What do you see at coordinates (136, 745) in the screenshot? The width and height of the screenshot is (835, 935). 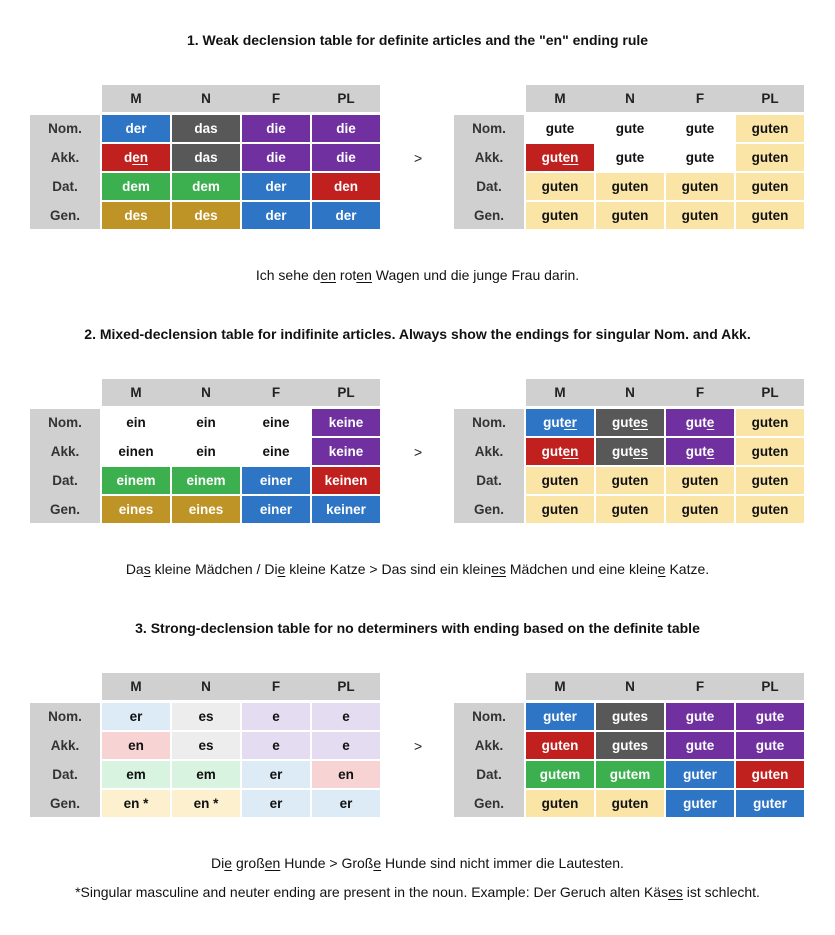 I see `text-segment: en` at bounding box center [136, 745].